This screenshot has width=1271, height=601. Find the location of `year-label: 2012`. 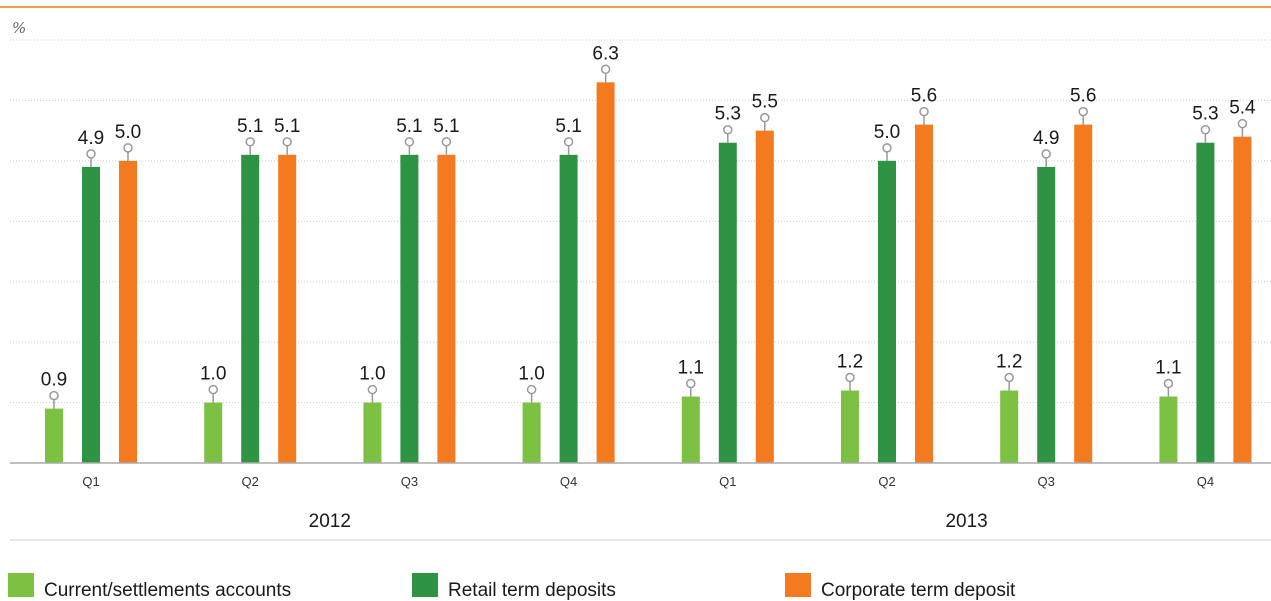

year-label: 2012 is located at coordinates (330, 521).